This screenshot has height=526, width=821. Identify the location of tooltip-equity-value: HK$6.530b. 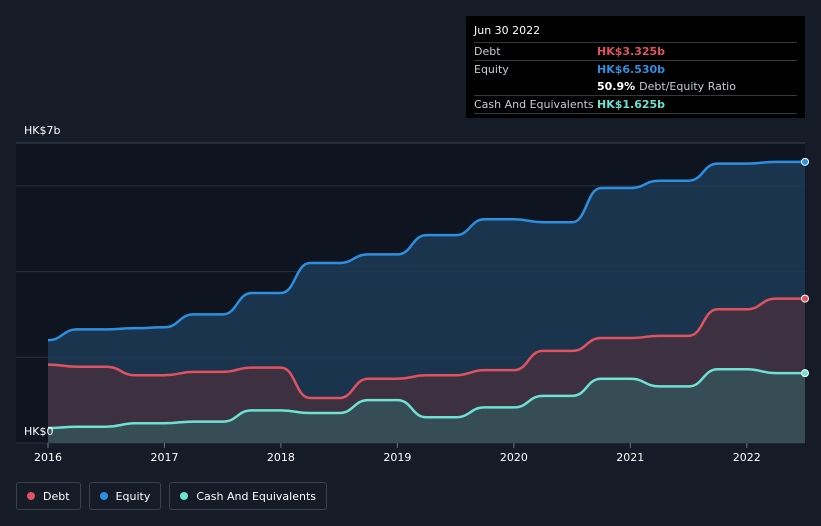
(631, 69).